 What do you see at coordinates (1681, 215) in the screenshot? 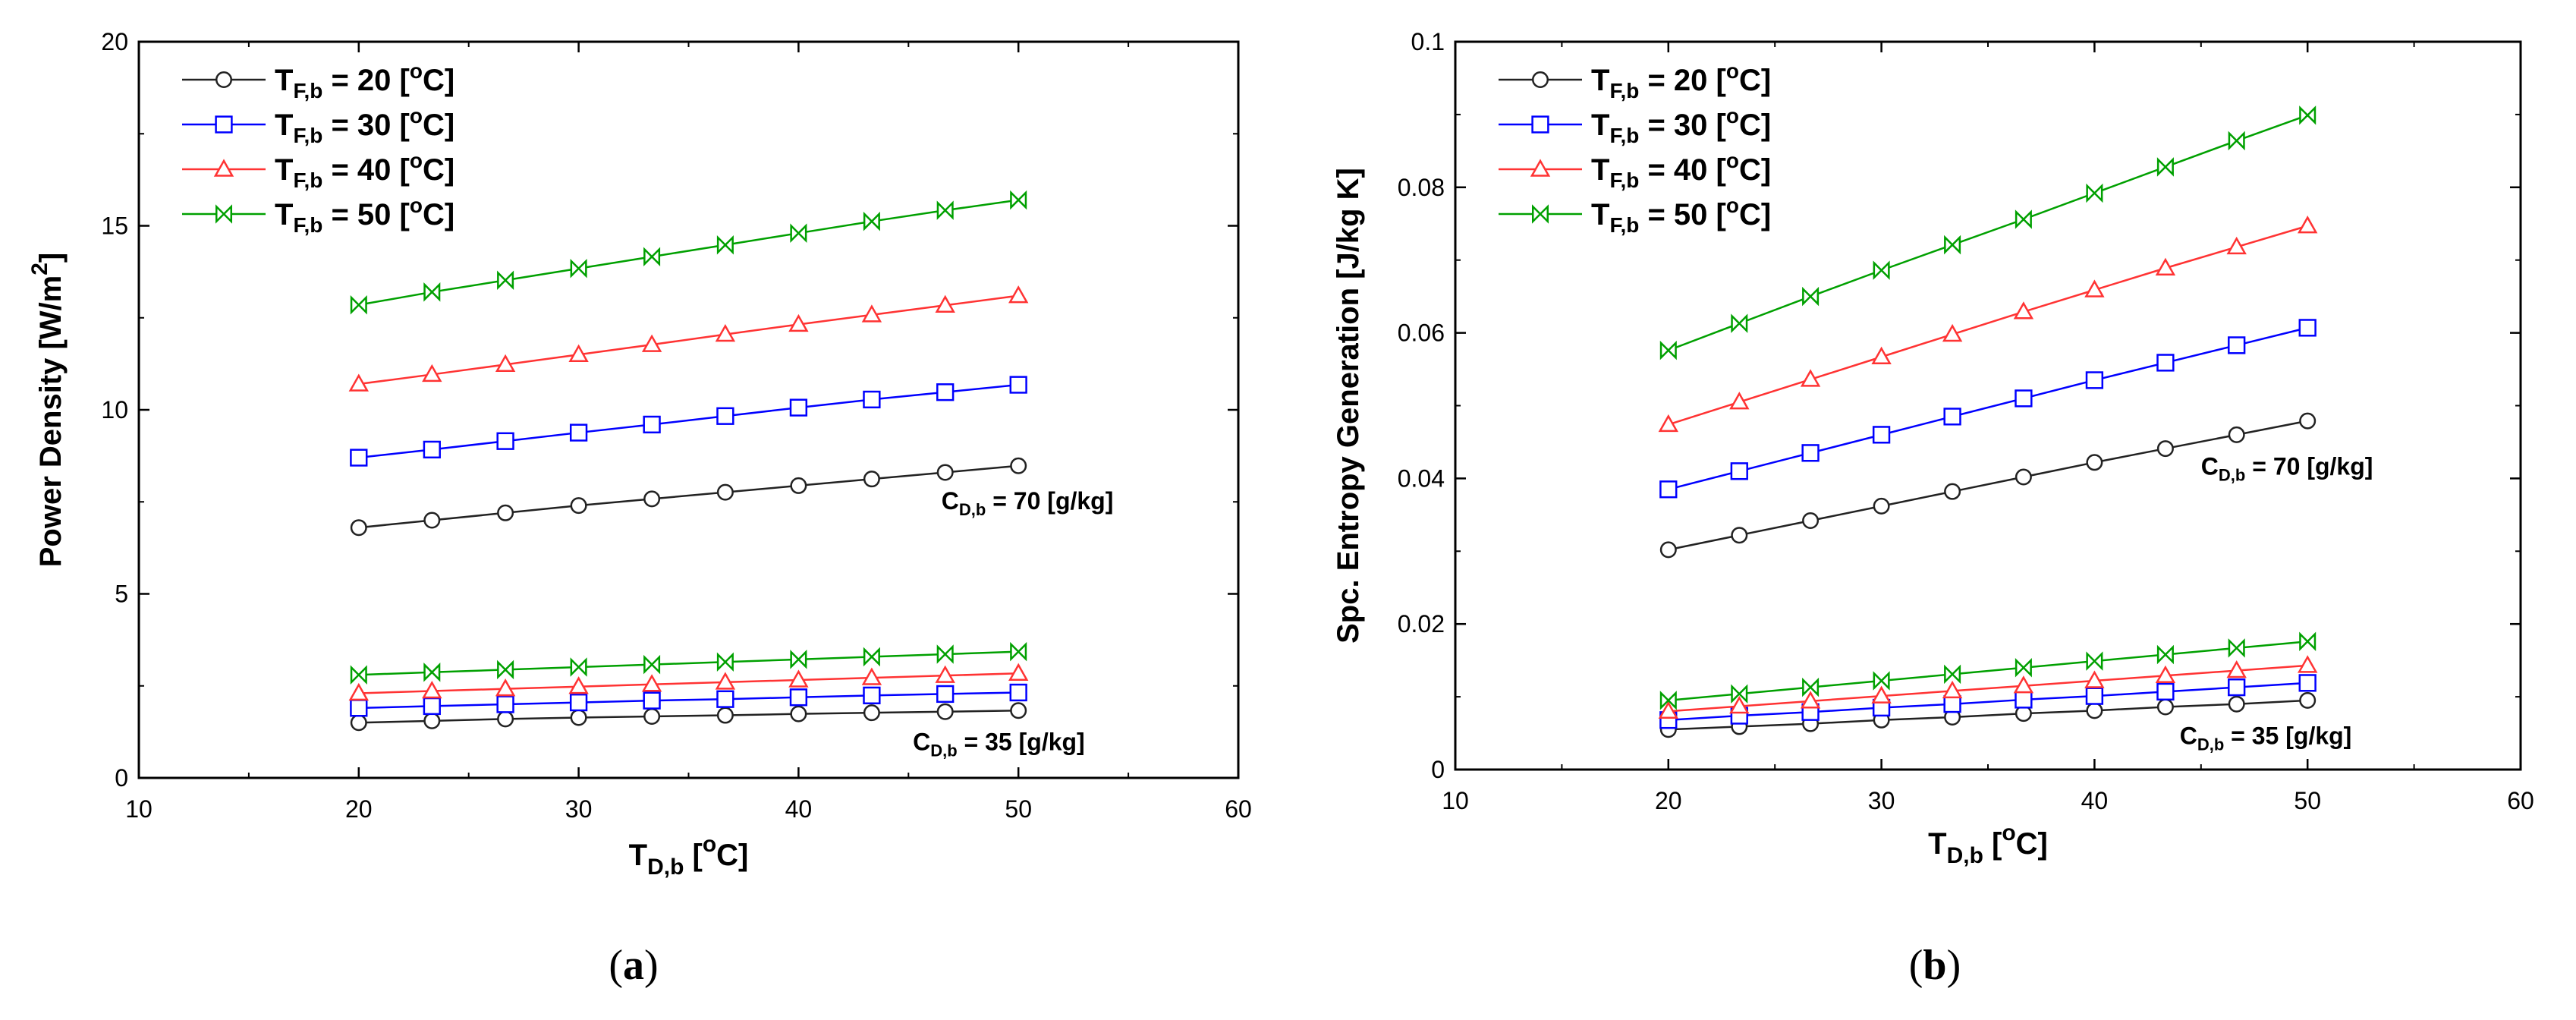
I see `legend-label: TF,b = 50 [oC]` at bounding box center [1681, 215].